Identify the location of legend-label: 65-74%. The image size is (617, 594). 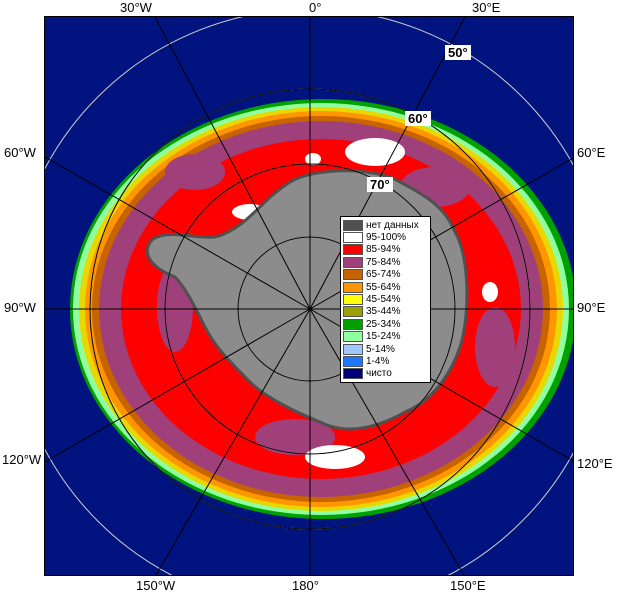
(383, 275).